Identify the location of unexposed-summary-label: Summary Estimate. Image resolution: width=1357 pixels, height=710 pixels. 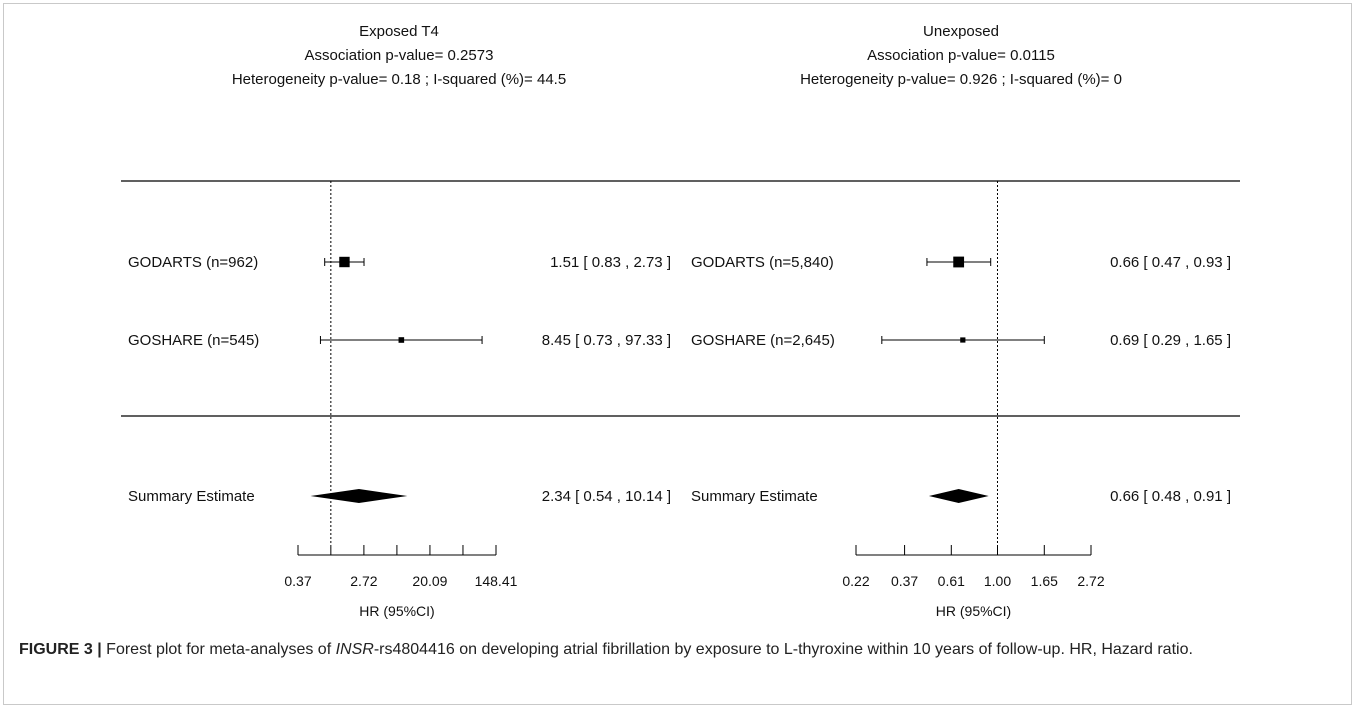
(754, 496).